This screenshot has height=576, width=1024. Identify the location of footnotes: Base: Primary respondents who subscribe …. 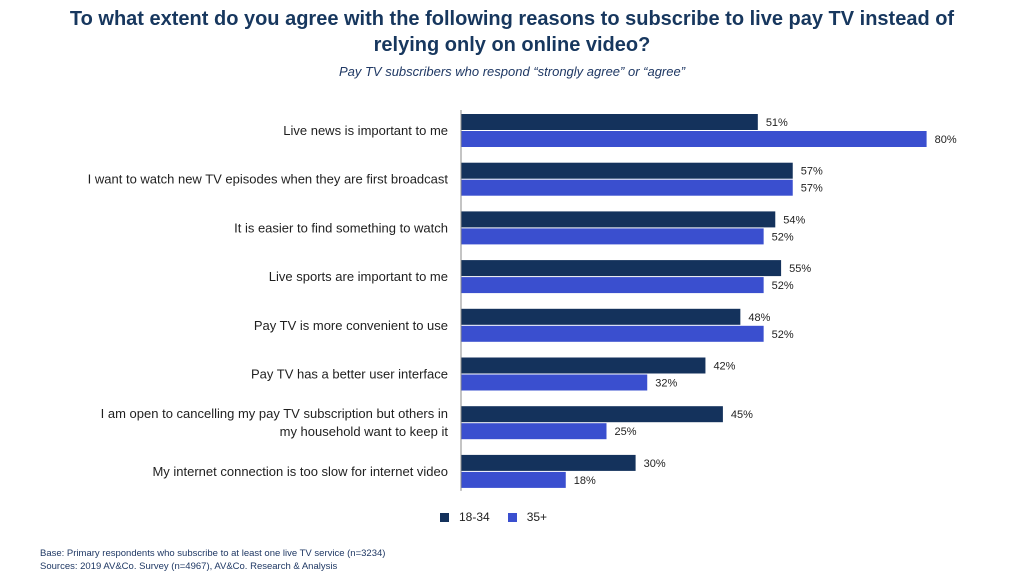
(212, 560).